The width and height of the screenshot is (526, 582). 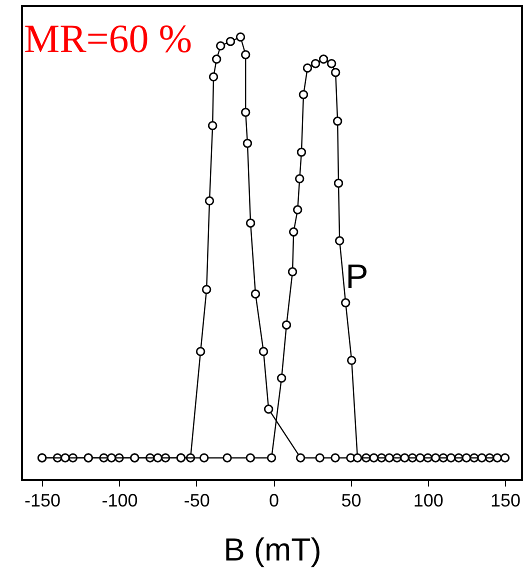 I want to click on x-tick-label: 0, so click(x=274, y=500).